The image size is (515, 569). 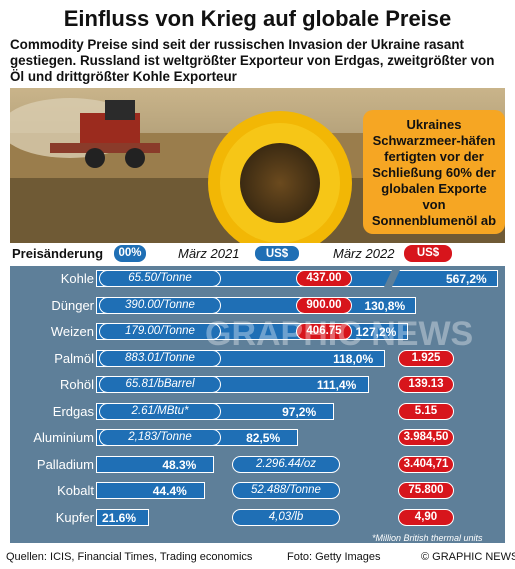 I want to click on callout-box, so click(x=434, y=172).